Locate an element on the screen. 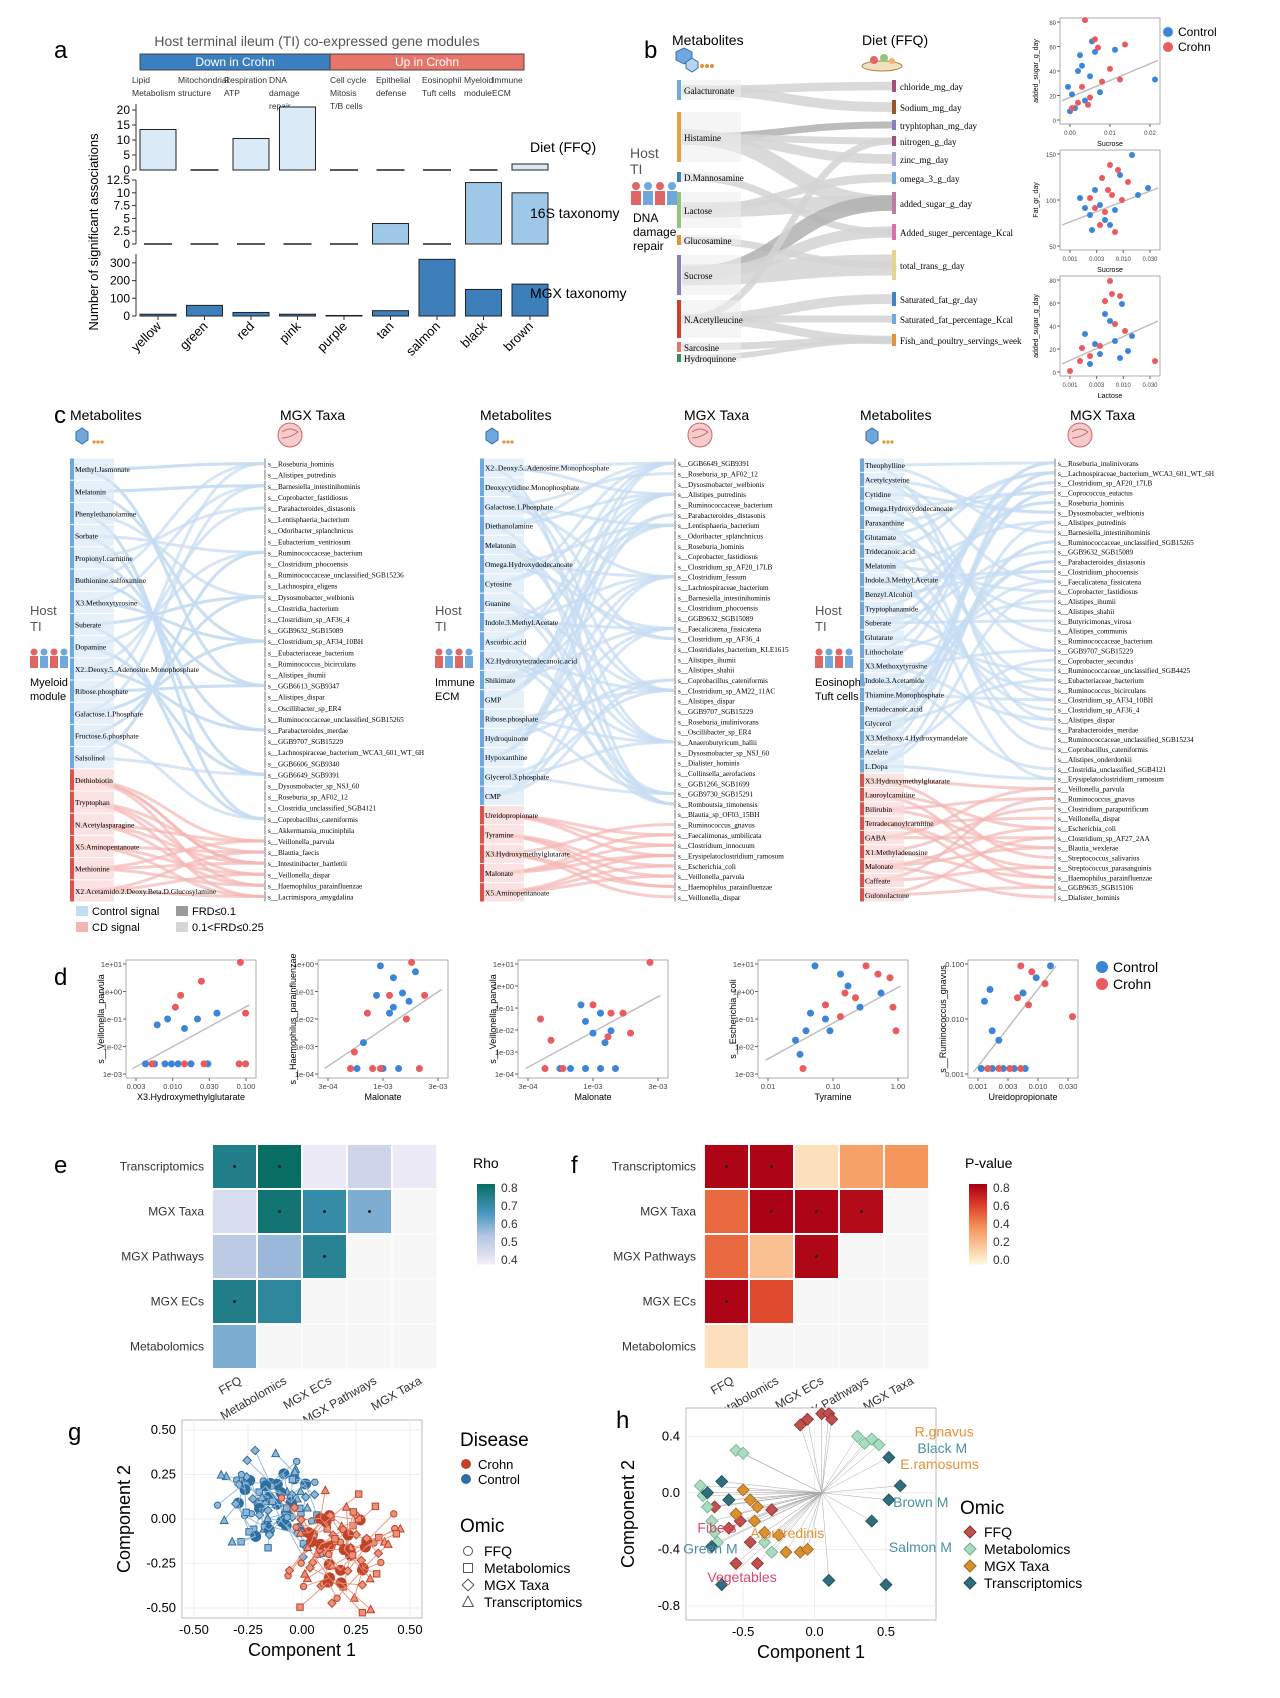 Image resolution: width=1280 pixels, height=1698 pixels. y-tick-label: 15 is located at coordinates (124, 125).